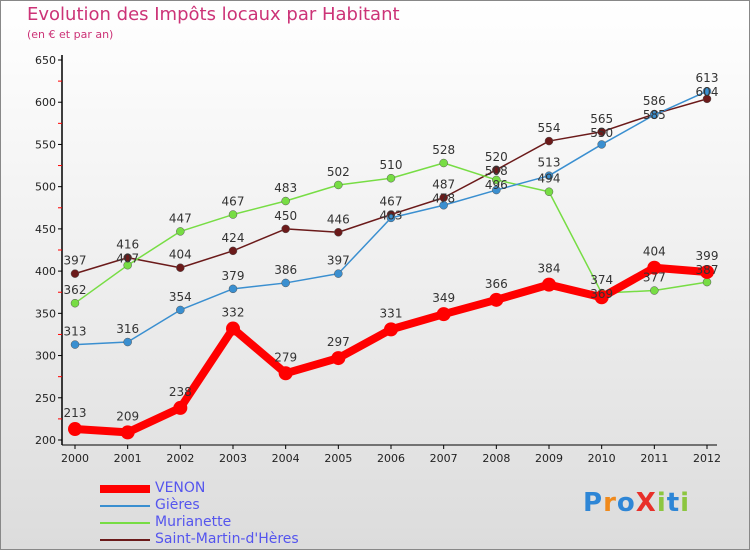 Image resolution: width=750 pixels, height=550 pixels. I want to click on data-label: 494, so click(549, 179).